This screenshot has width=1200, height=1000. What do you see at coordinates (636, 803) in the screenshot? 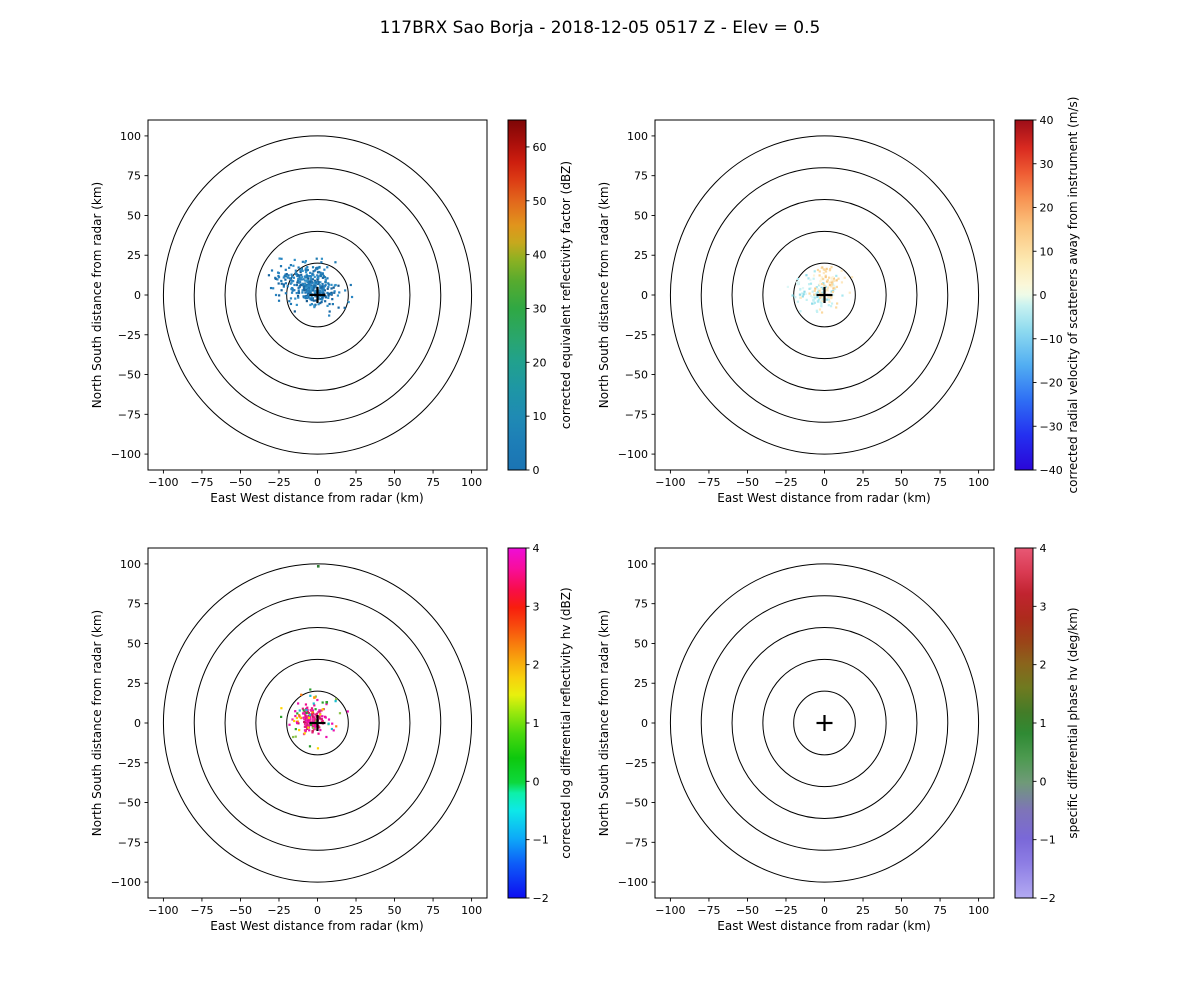
I see `y-tick-label: −50` at bounding box center [636, 803].